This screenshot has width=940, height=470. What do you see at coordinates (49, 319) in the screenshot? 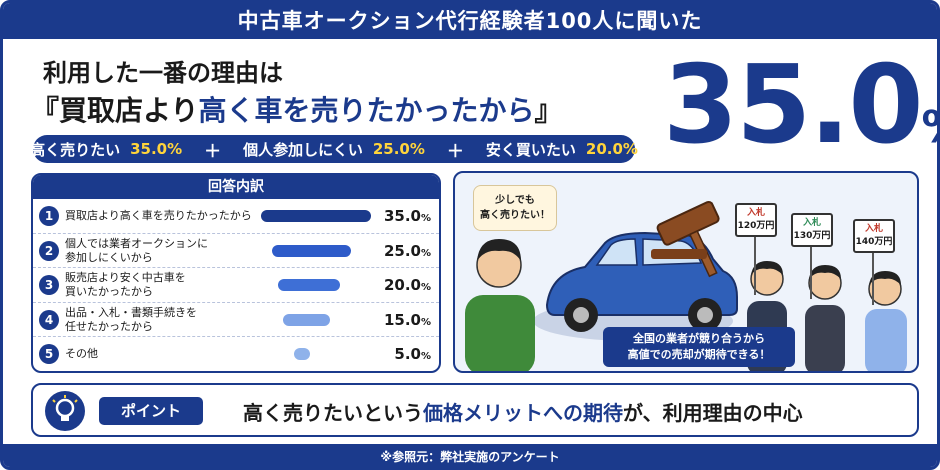
I see `rank-badge: 4` at bounding box center [49, 319].